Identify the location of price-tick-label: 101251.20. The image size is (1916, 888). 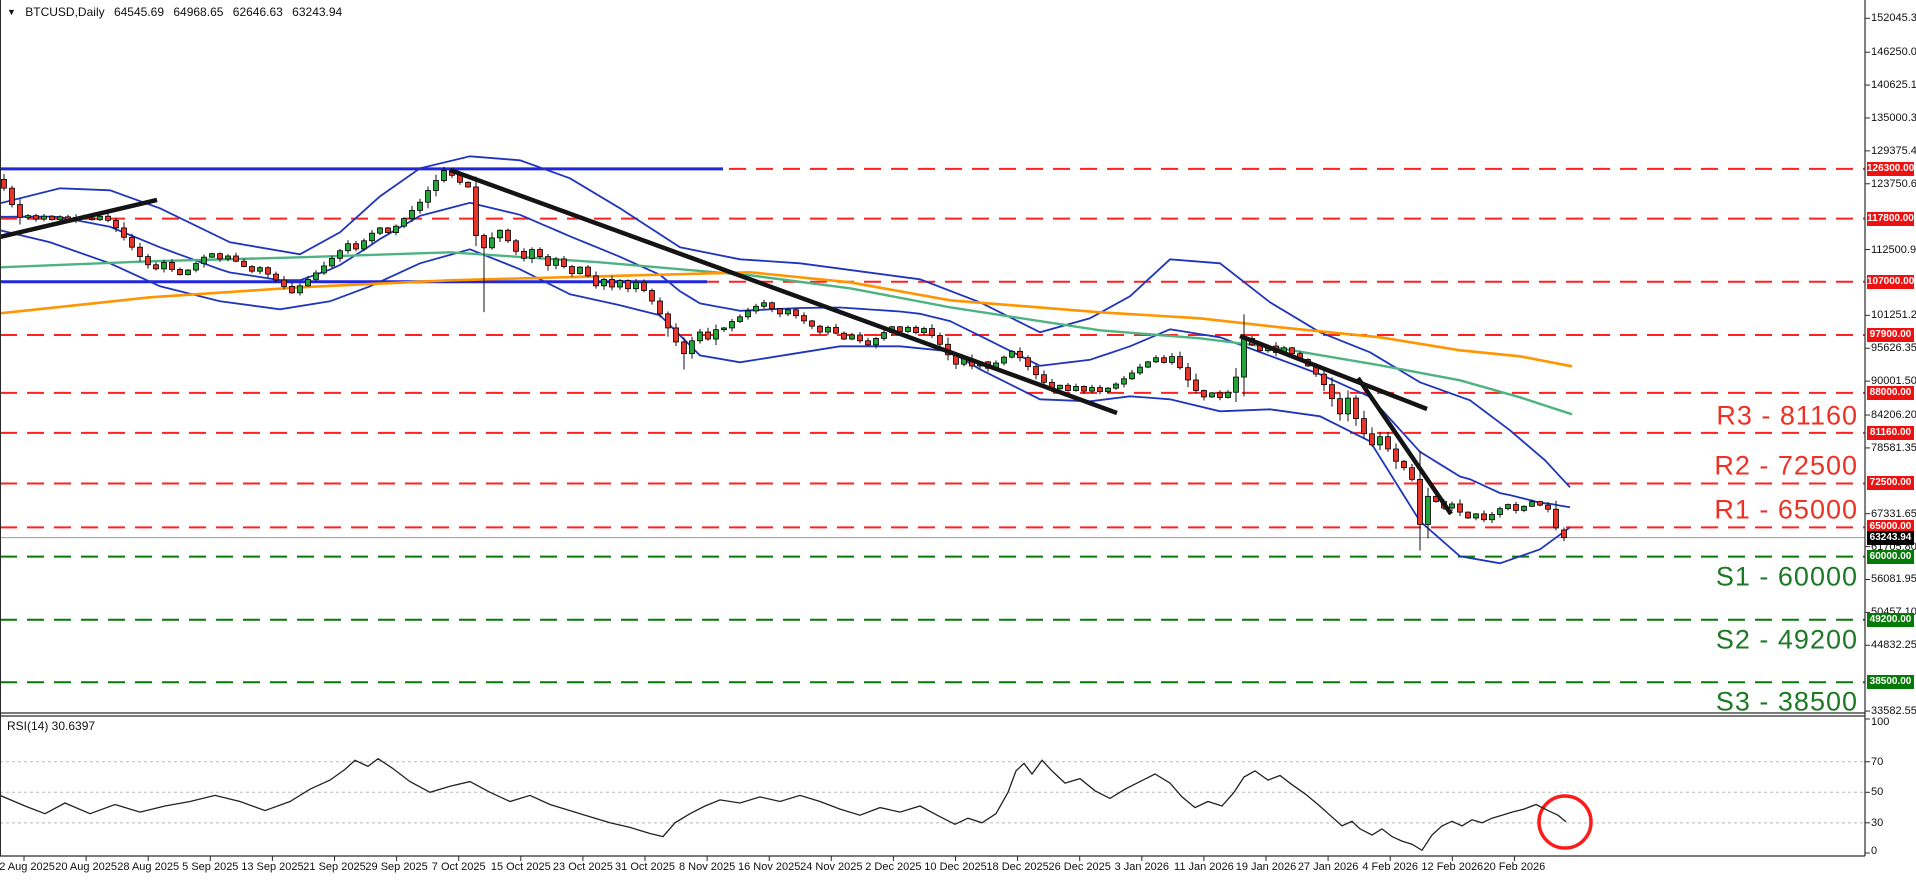
(1893, 315).